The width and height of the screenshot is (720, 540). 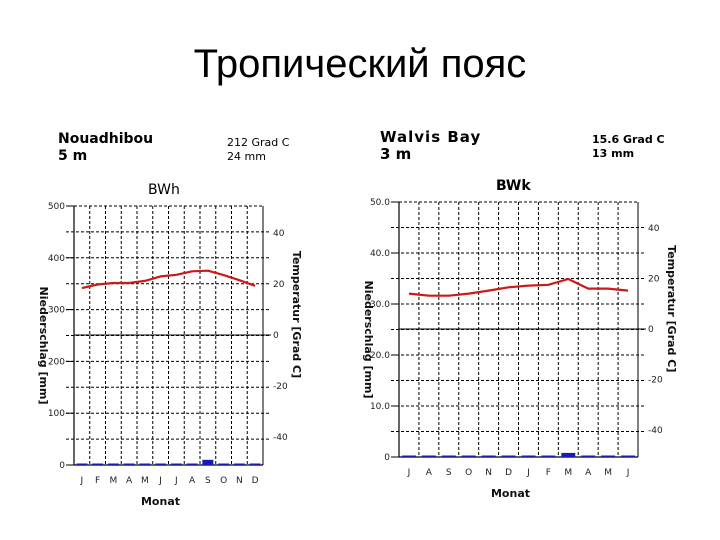 What do you see at coordinates (380, 356) in the screenshot?
I see `y-tick-label: 20.0` at bounding box center [380, 356].